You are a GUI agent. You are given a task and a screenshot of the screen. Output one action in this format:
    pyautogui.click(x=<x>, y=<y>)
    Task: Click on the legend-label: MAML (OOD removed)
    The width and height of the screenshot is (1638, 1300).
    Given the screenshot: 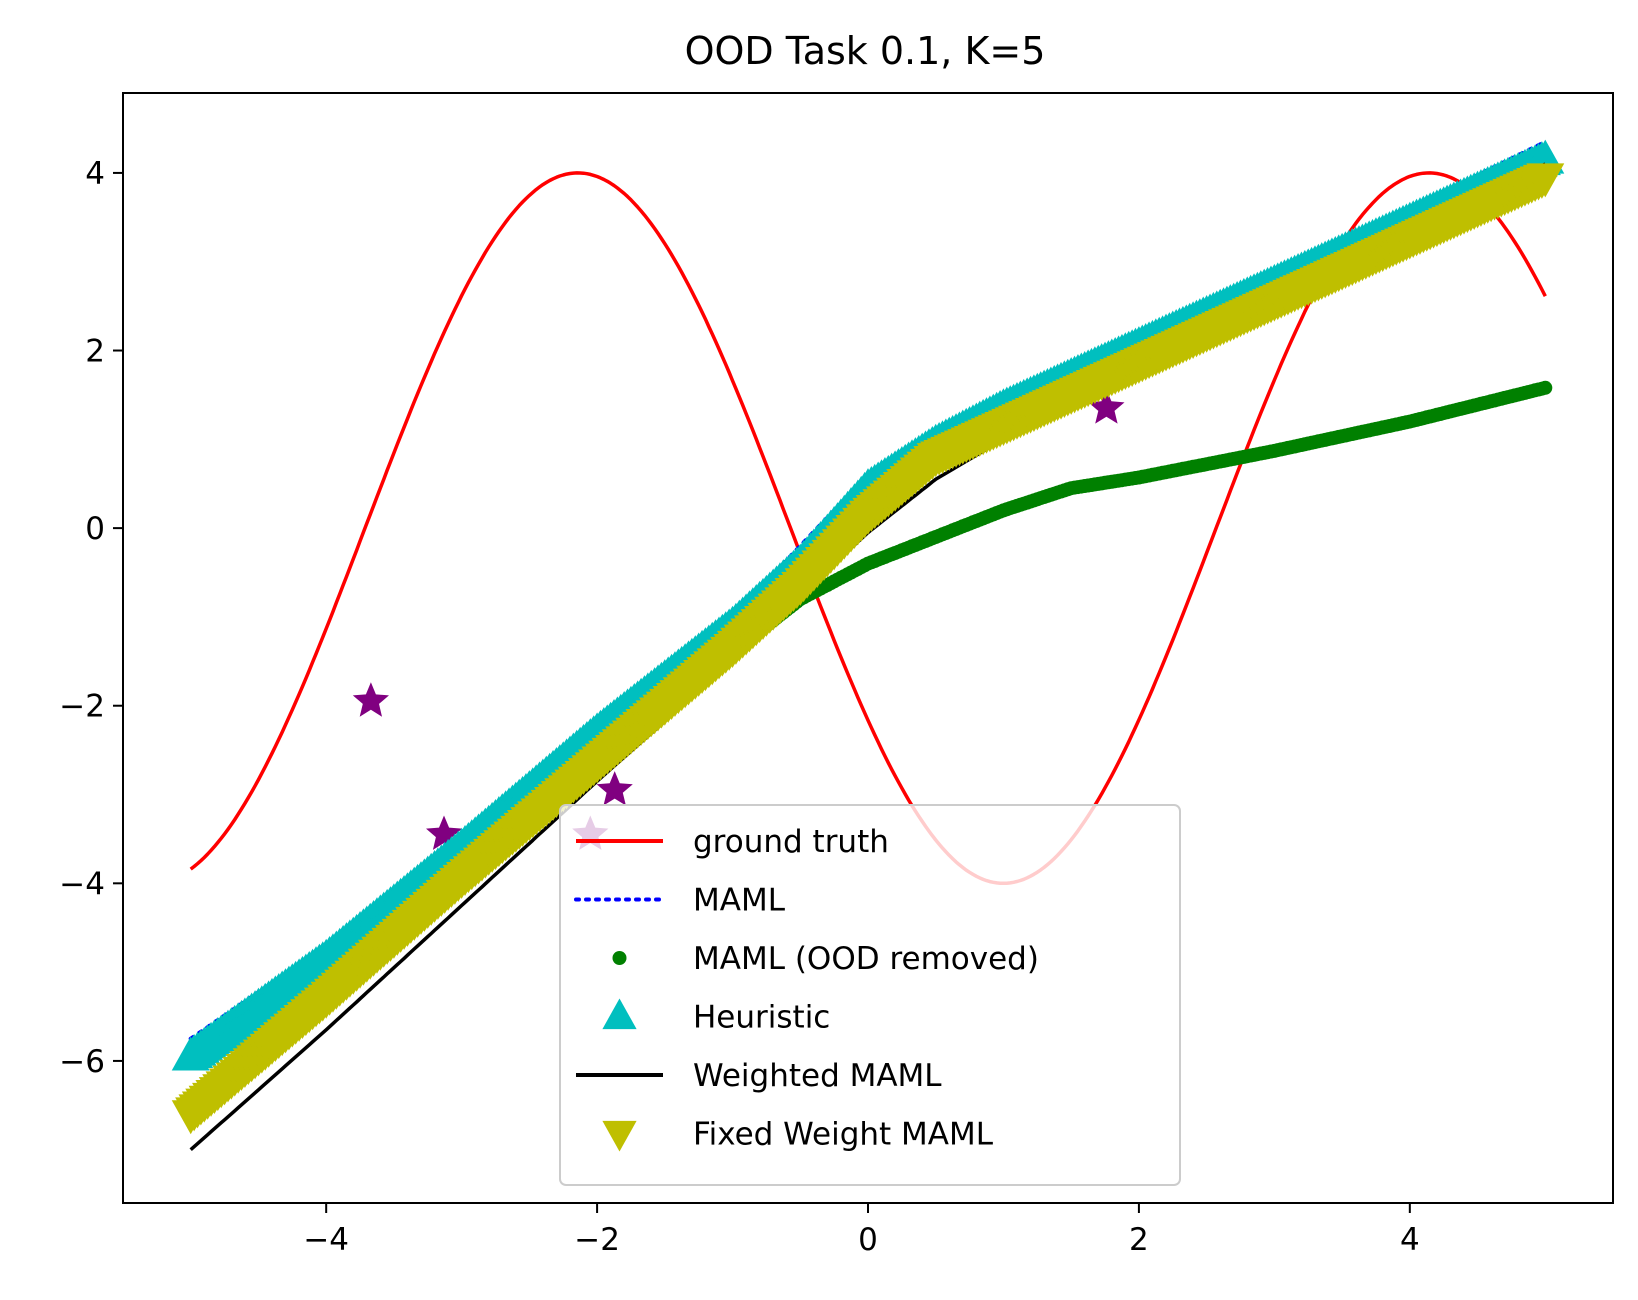 What is the action you would take?
    pyautogui.click(x=866, y=959)
    